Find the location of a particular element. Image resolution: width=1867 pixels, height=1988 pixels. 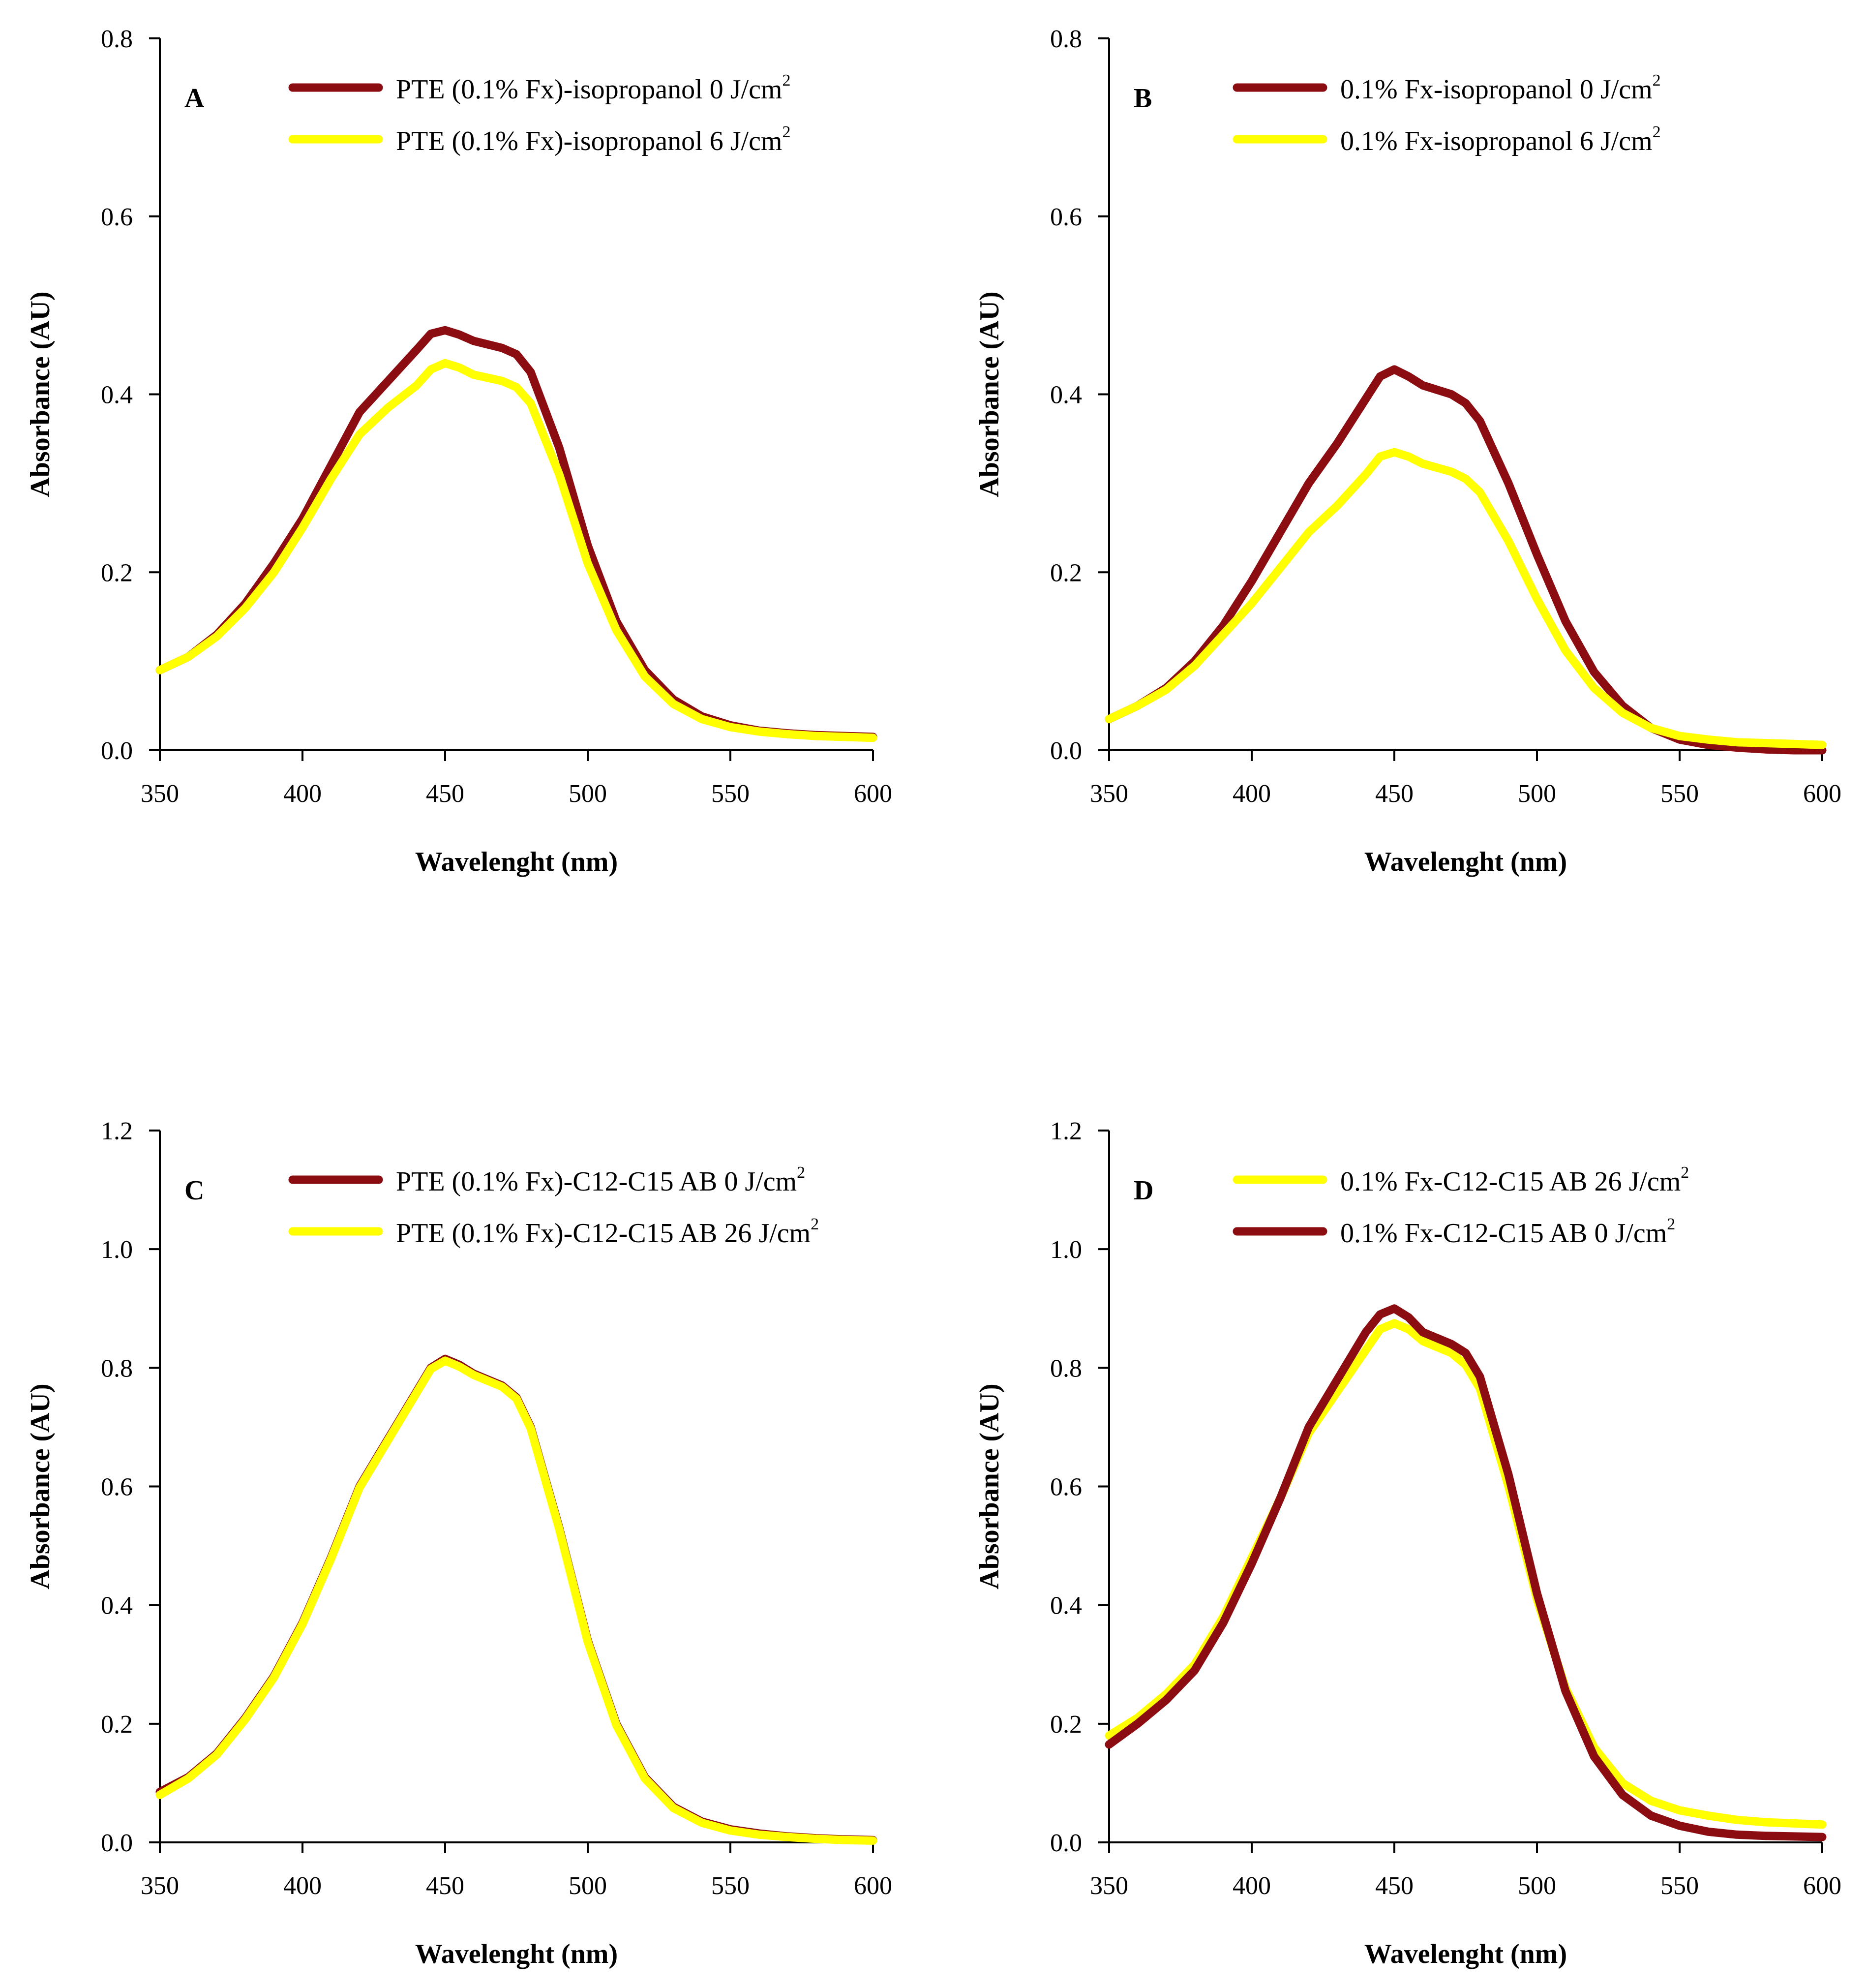

panel-a-legend-superscript-1: 2 is located at coordinates (786, 80).